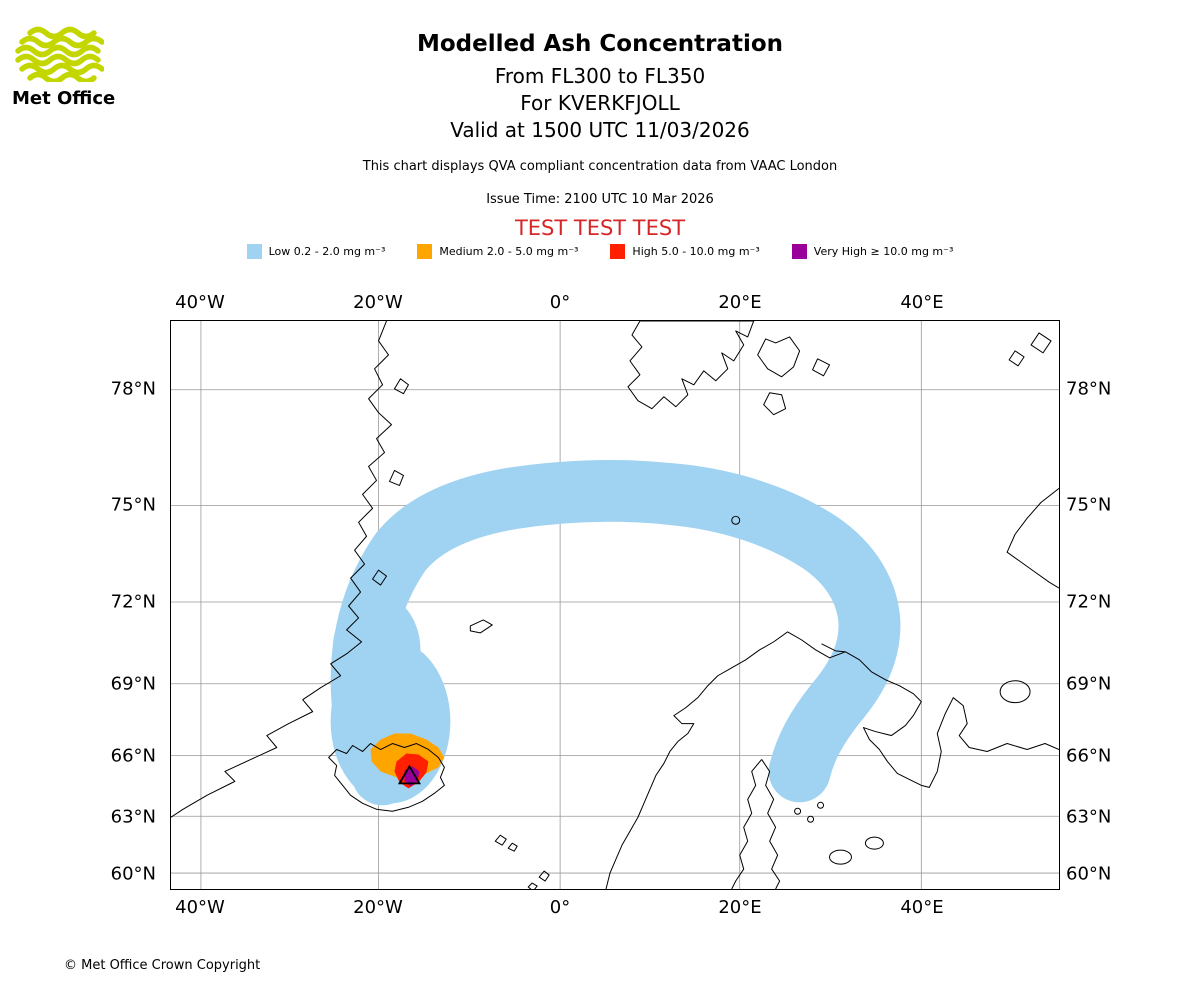 The height and width of the screenshot is (1000, 1200). I want to click on flight-level-subtitle: From FL300 to FL350, so click(600, 76).